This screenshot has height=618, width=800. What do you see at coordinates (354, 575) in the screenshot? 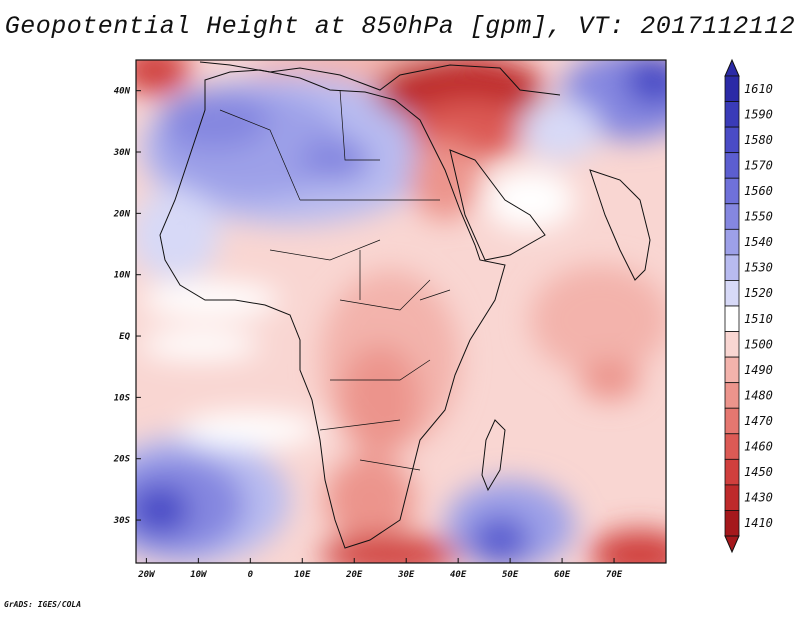
I see `x-tick-label: 20E` at bounding box center [354, 575].